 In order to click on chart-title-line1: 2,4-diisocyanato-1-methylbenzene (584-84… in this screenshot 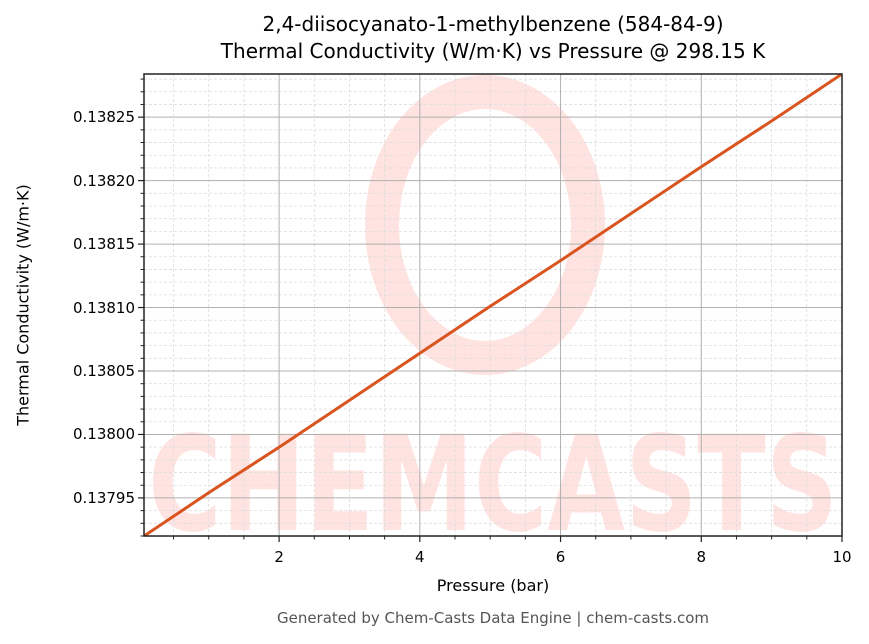, I will do `click(493, 24)`.